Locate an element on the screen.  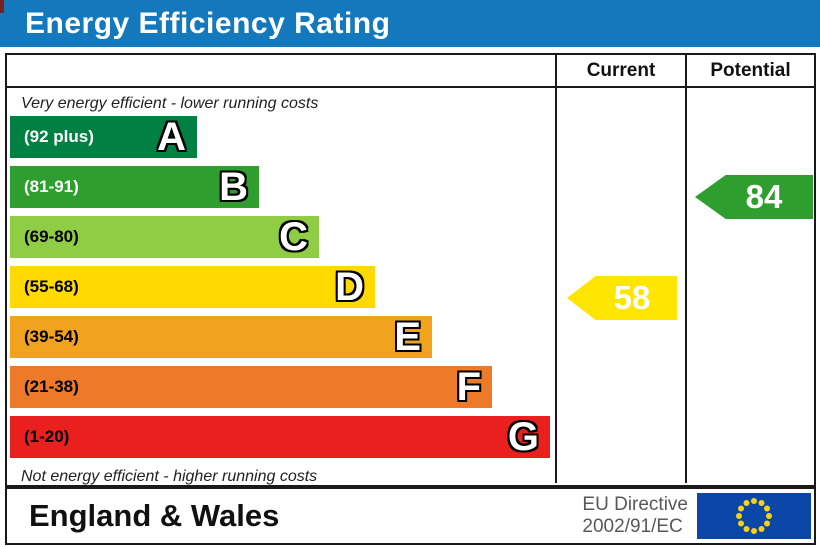
current-rating-value: 58 is located at coordinates (632, 297).